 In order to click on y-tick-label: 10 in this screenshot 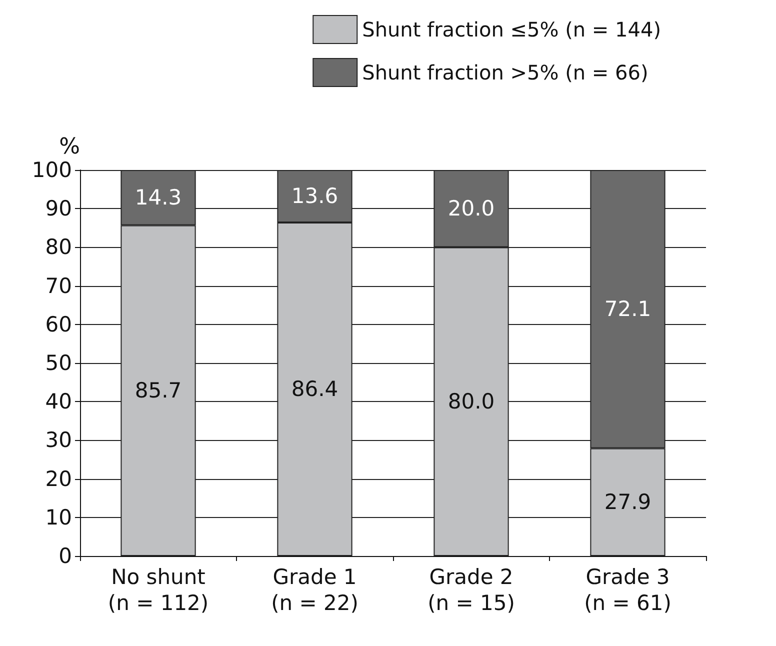, I will do `click(58, 517)`.